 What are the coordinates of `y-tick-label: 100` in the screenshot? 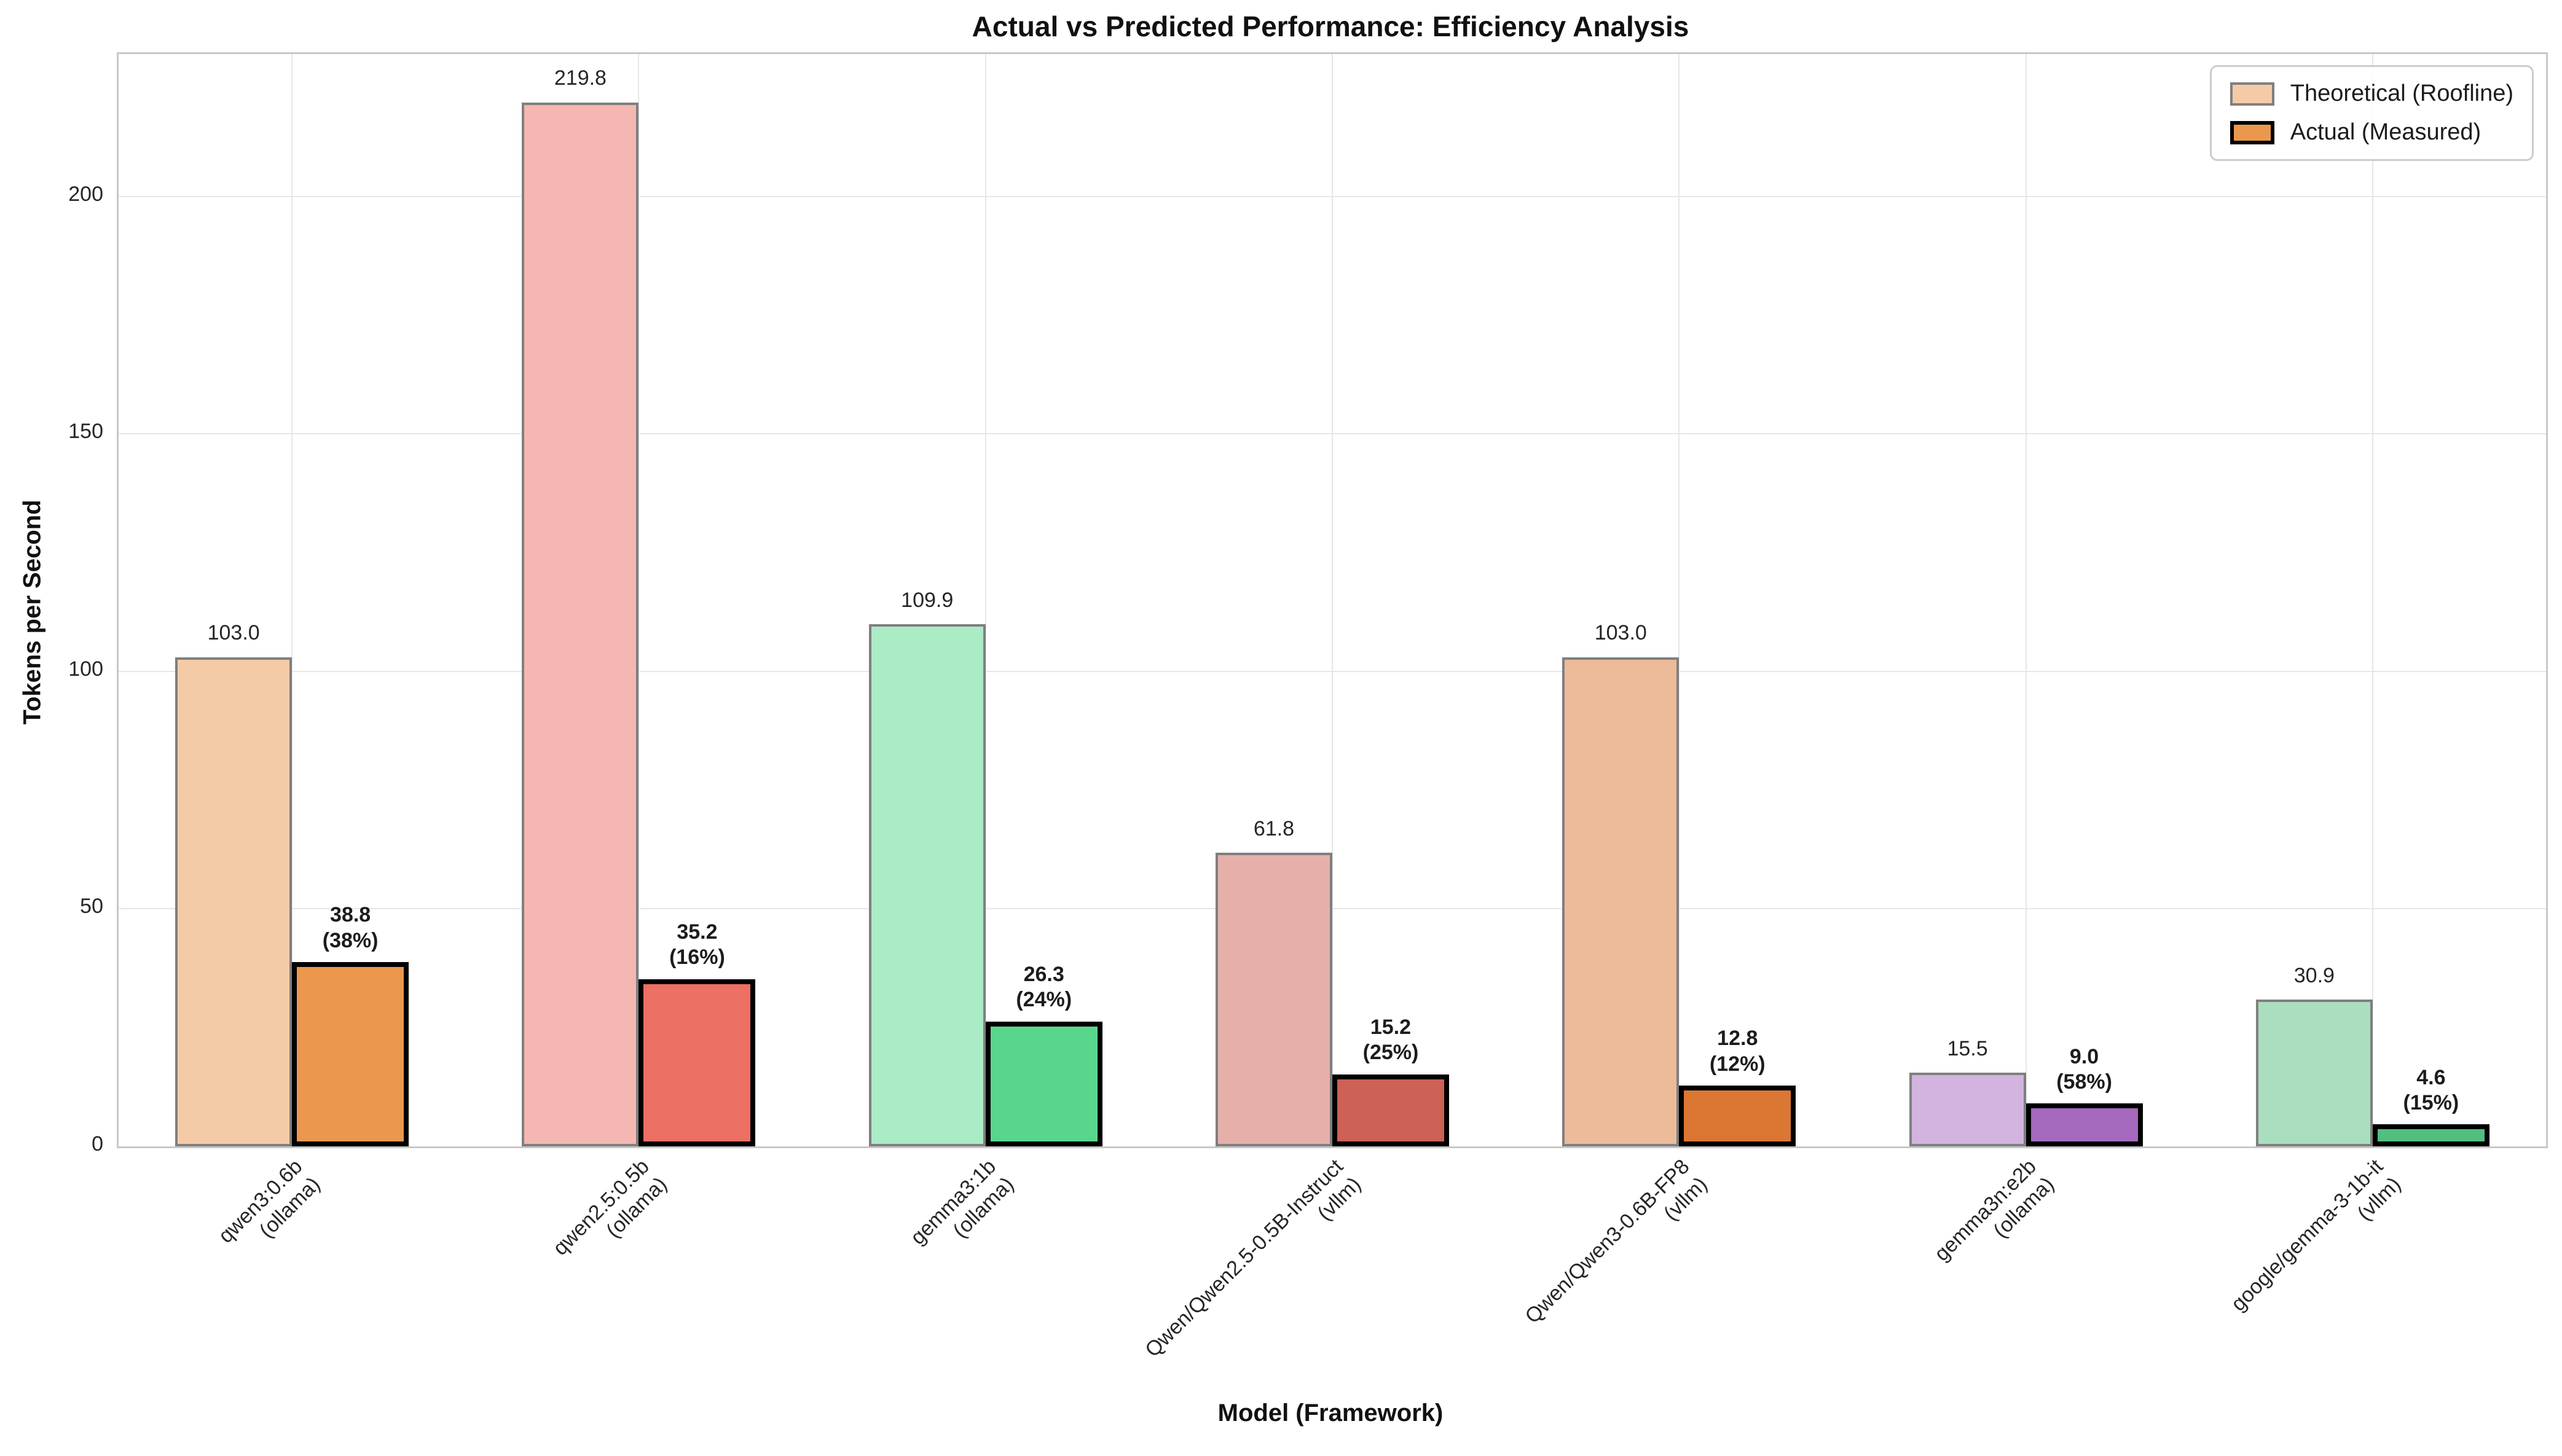 It's located at (85, 669).